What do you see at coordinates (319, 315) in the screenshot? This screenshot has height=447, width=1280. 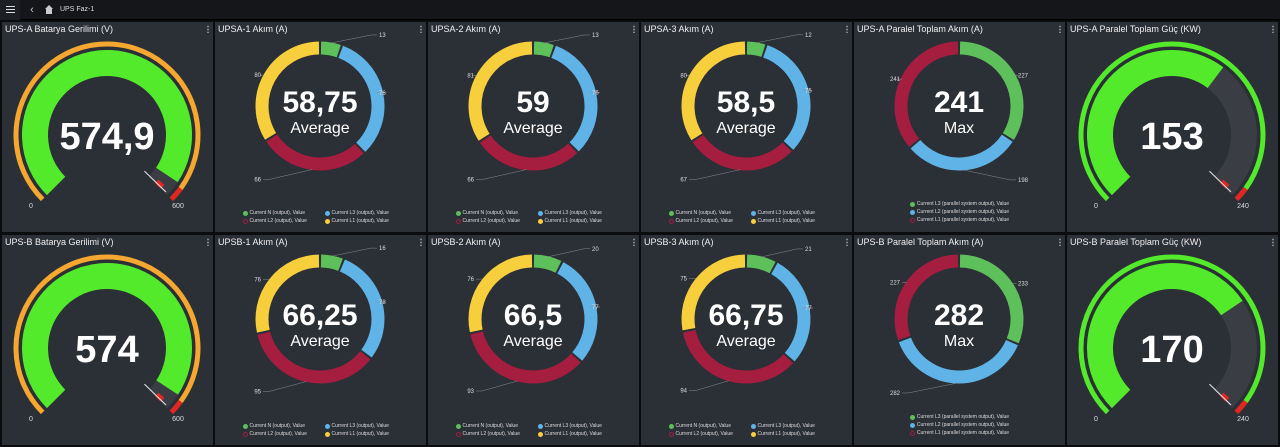 I see `donut-center-value: 66,25` at bounding box center [319, 315].